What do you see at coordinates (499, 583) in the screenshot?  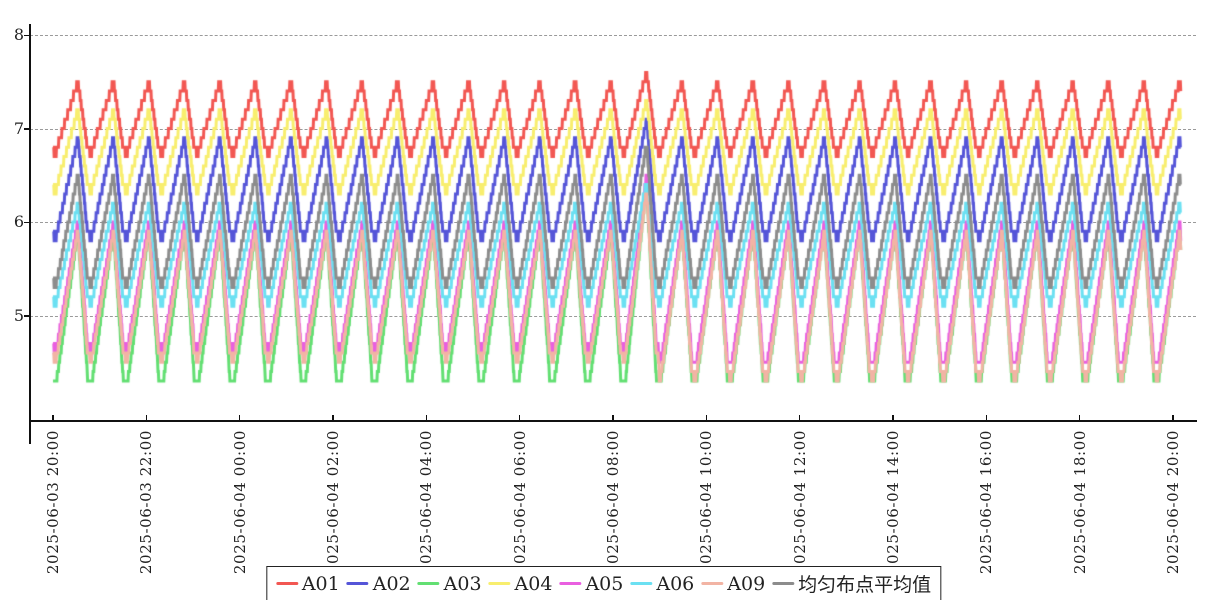 I see `legend-swatch-a04` at bounding box center [499, 583].